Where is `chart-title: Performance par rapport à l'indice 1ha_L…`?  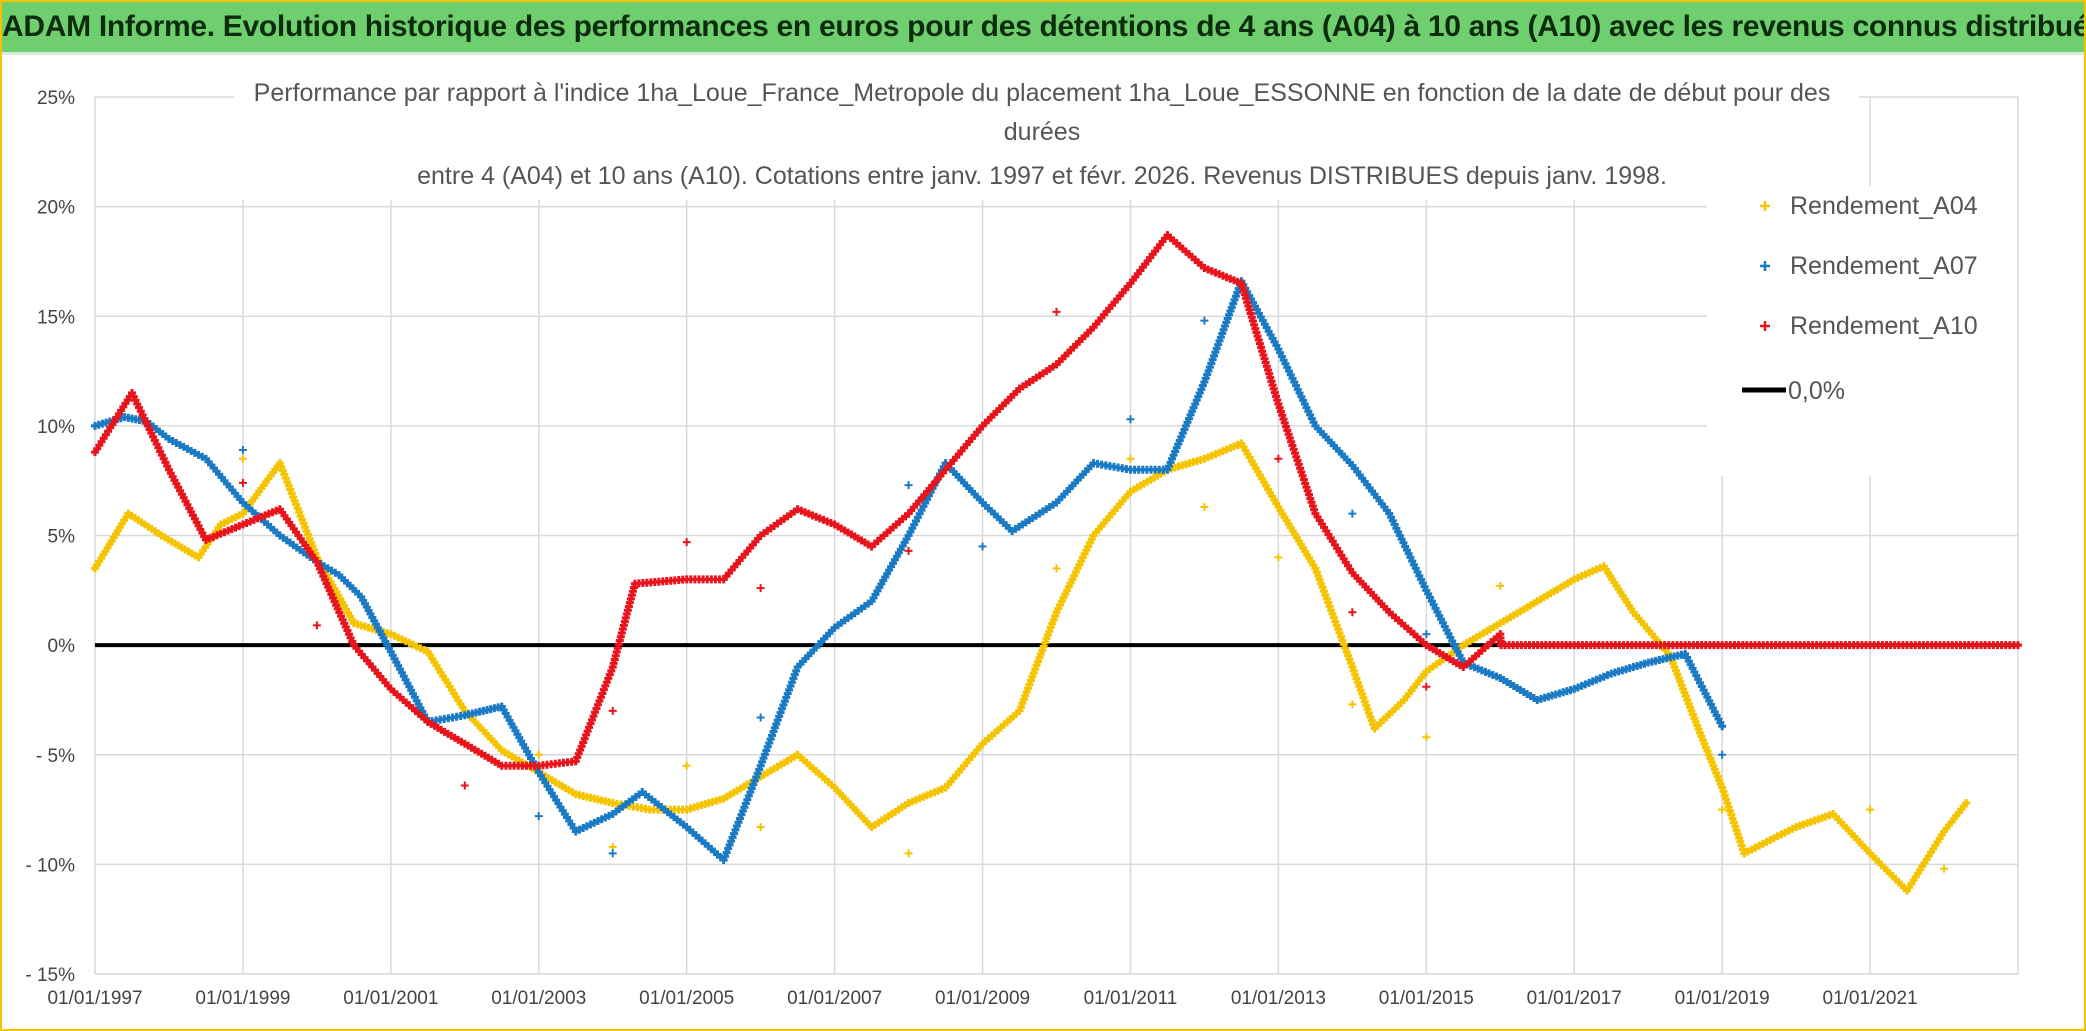
chart-title: Performance par rapport à l'indice 1ha_L… is located at coordinates (1046, 130).